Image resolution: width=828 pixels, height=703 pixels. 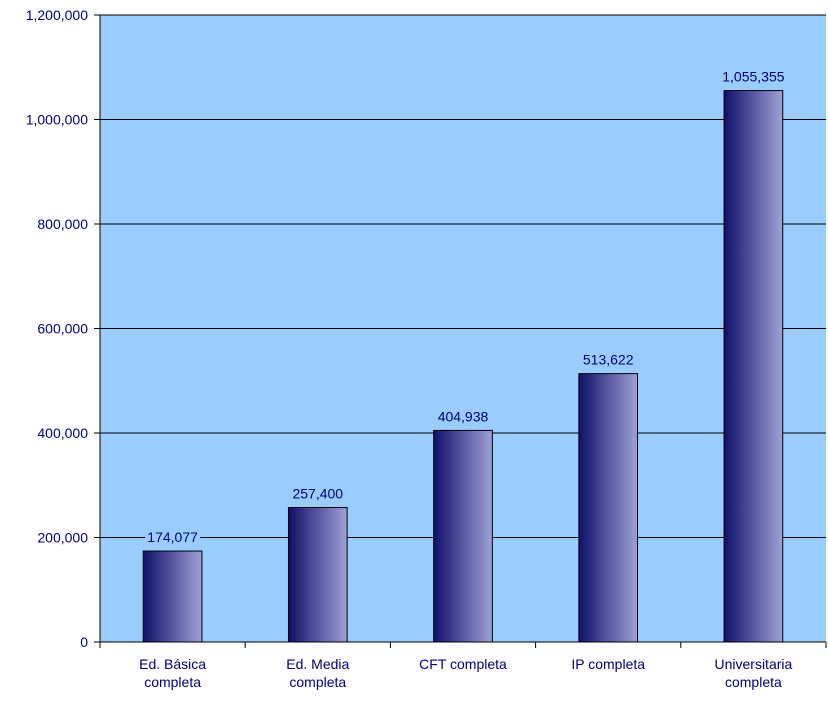 What do you see at coordinates (463, 664) in the screenshot?
I see `category-label: CFT completa` at bounding box center [463, 664].